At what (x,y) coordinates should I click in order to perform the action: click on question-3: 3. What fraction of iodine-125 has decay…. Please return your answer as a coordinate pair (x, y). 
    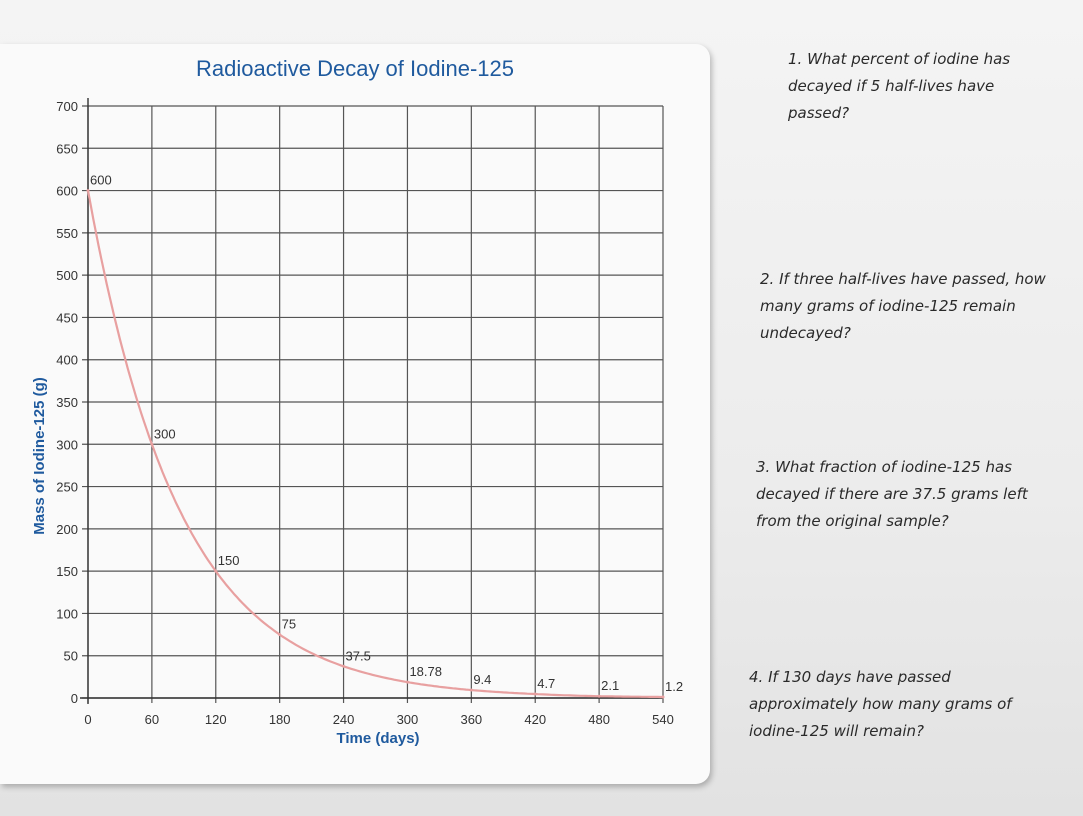
    Looking at the image, I should click on (892, 494).